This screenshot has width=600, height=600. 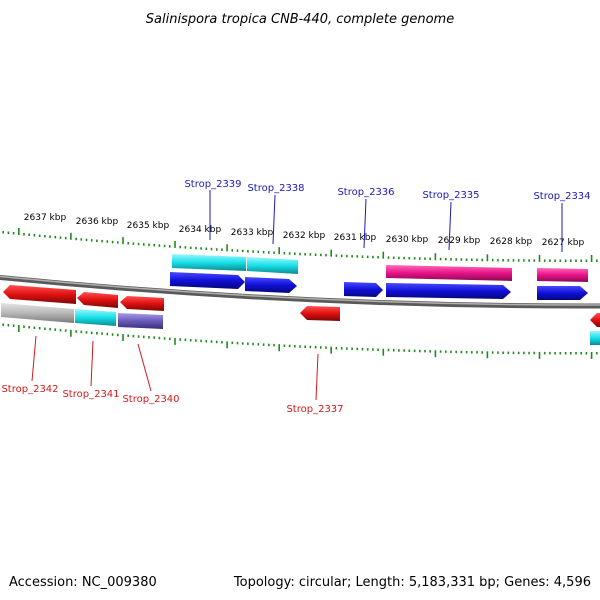 I want to click on label-strop-2339: Strop_2339, so click(x=212, y=184).